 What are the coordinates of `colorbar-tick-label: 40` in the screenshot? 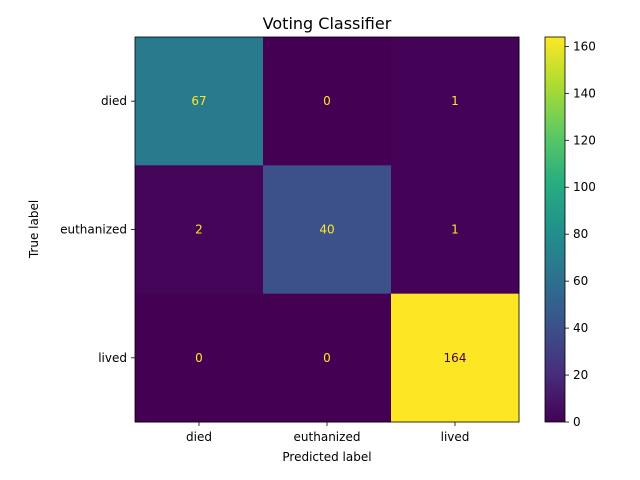 It's located at (580, 328).